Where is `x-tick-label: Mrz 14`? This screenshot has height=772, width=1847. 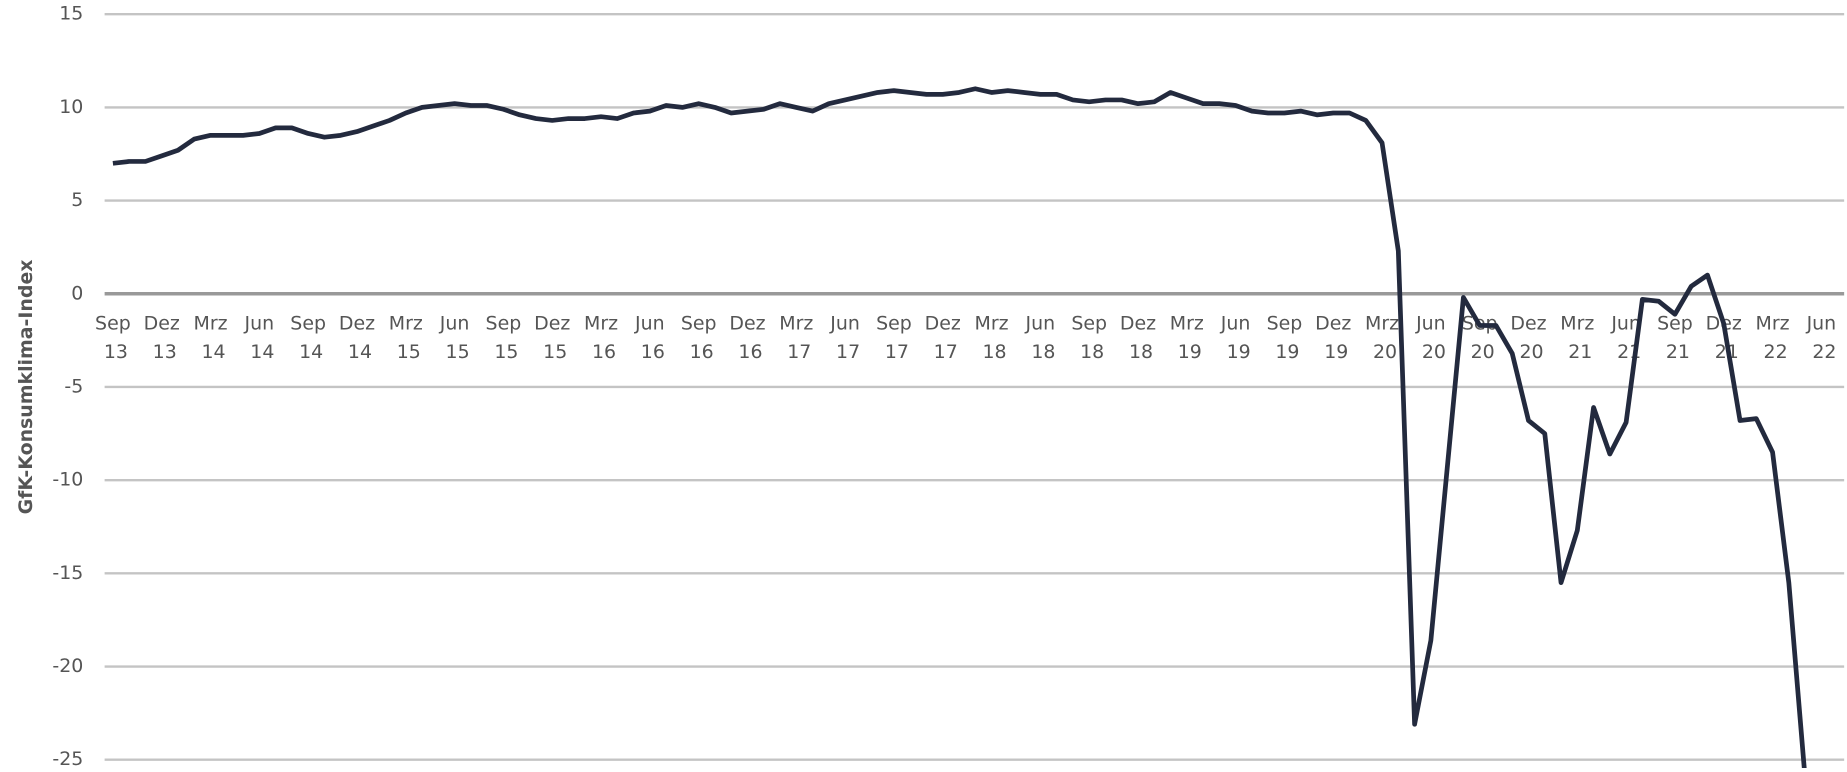
x-tick-label: Mrz 14 is located at coordinates (211, 337).